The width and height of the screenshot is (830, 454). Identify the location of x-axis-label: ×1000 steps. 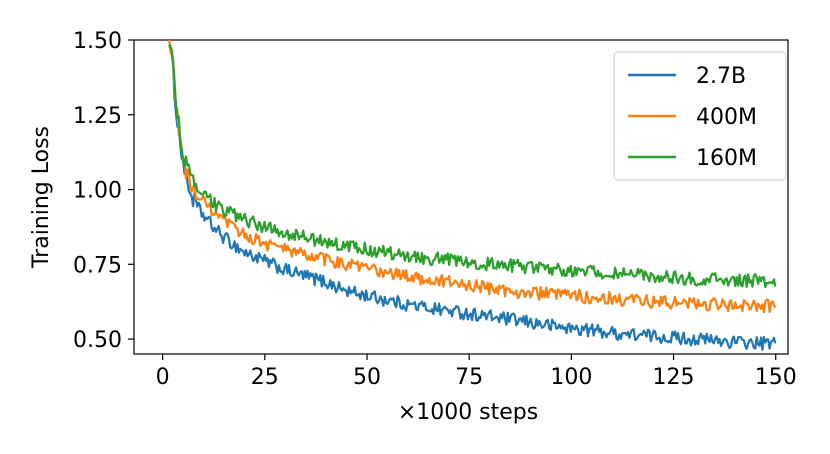
(468, 412).